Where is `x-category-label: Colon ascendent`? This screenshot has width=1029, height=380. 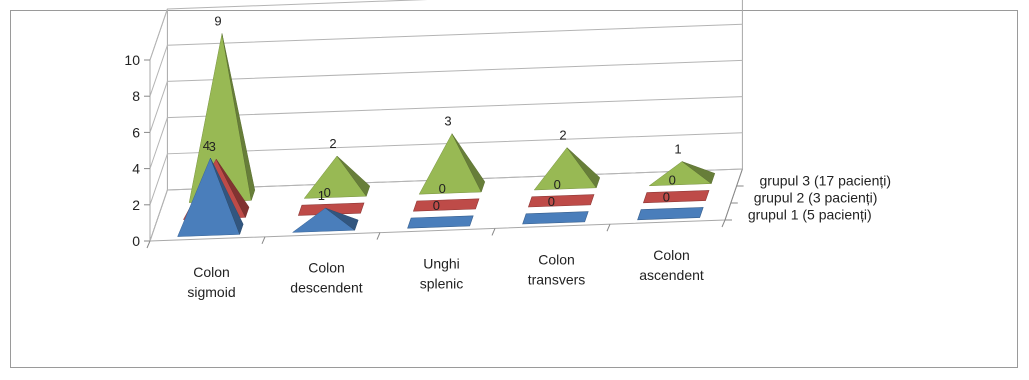
x-category-label: Colon ascendent is located at coordinates (671, 265).